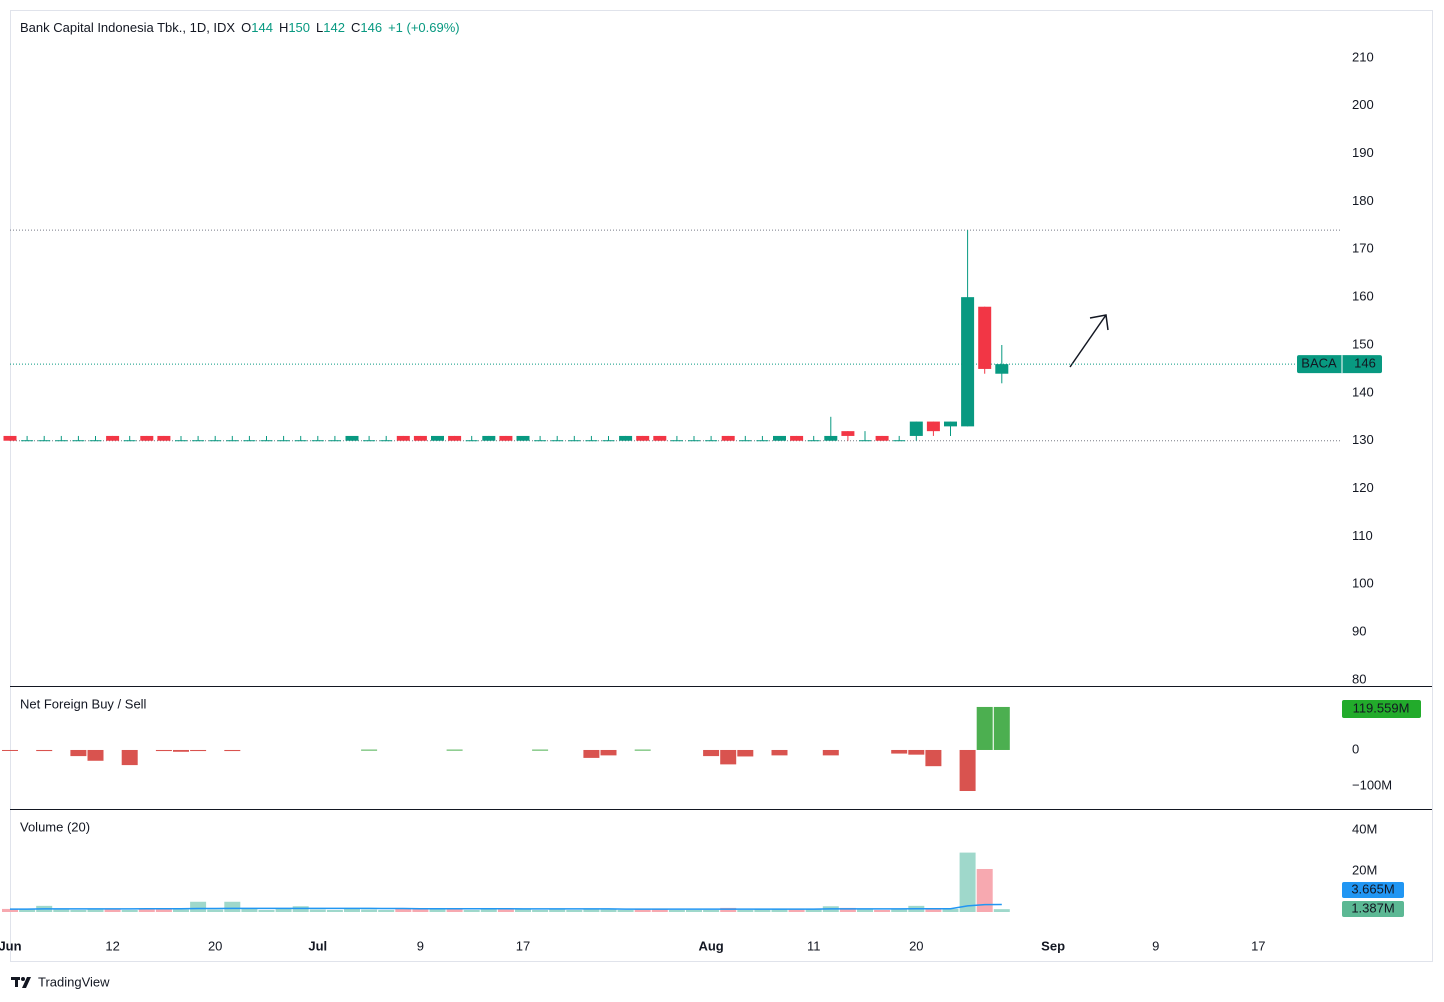 The height and width of the screenshot is (1002, 1444). What do you see at coordinates (1362, 535) in the screenshot?
I see `y-tick-label: 110` at bounding box center [1362, 535].